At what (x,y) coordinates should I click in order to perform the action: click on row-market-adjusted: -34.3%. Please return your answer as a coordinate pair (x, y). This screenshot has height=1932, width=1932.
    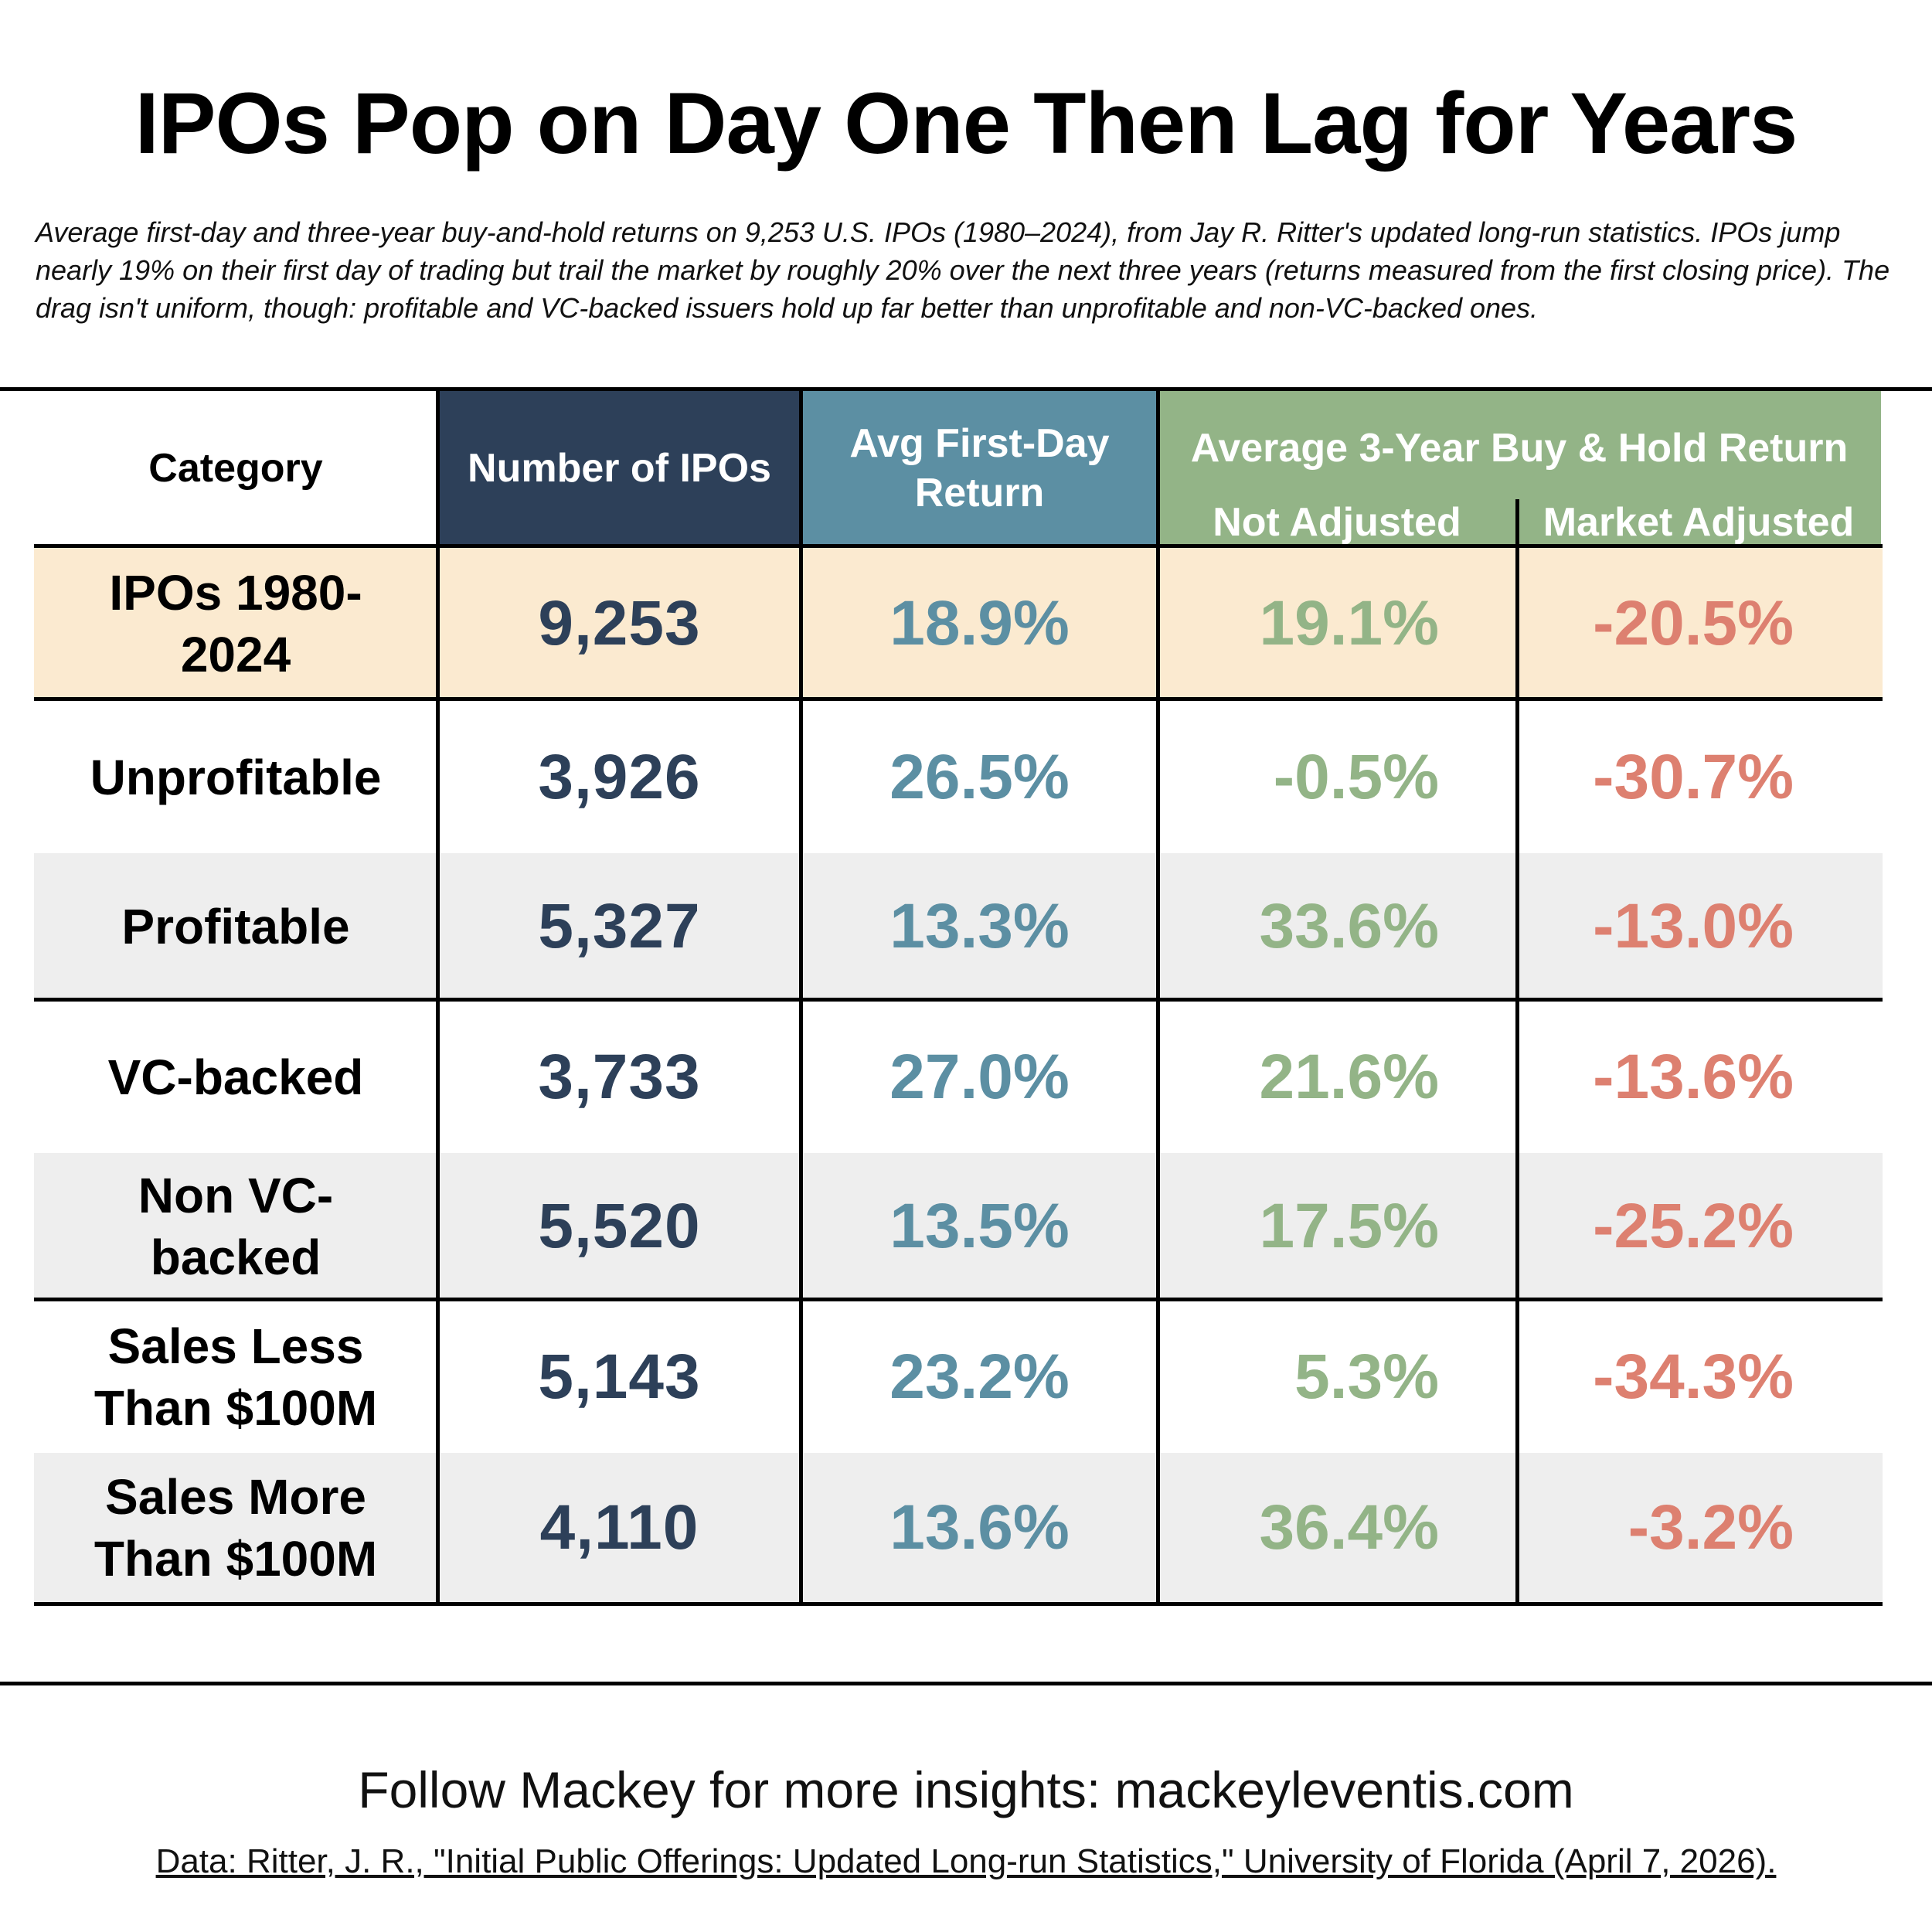
    Looking at the image, I should click on (1694, 1377).